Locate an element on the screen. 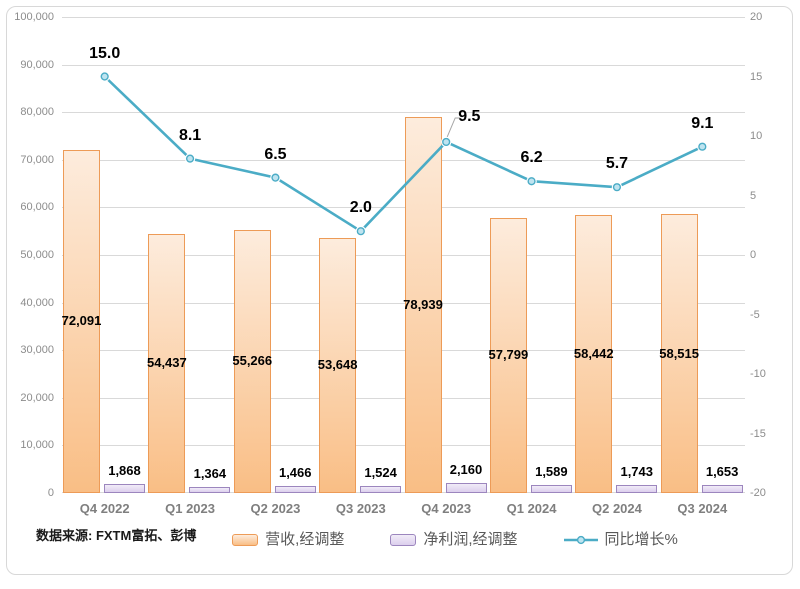 Image resolution: width=800 pixels, height=589 pixels. revenue-value-label: 53,648 is located at coordinates (337, 365).